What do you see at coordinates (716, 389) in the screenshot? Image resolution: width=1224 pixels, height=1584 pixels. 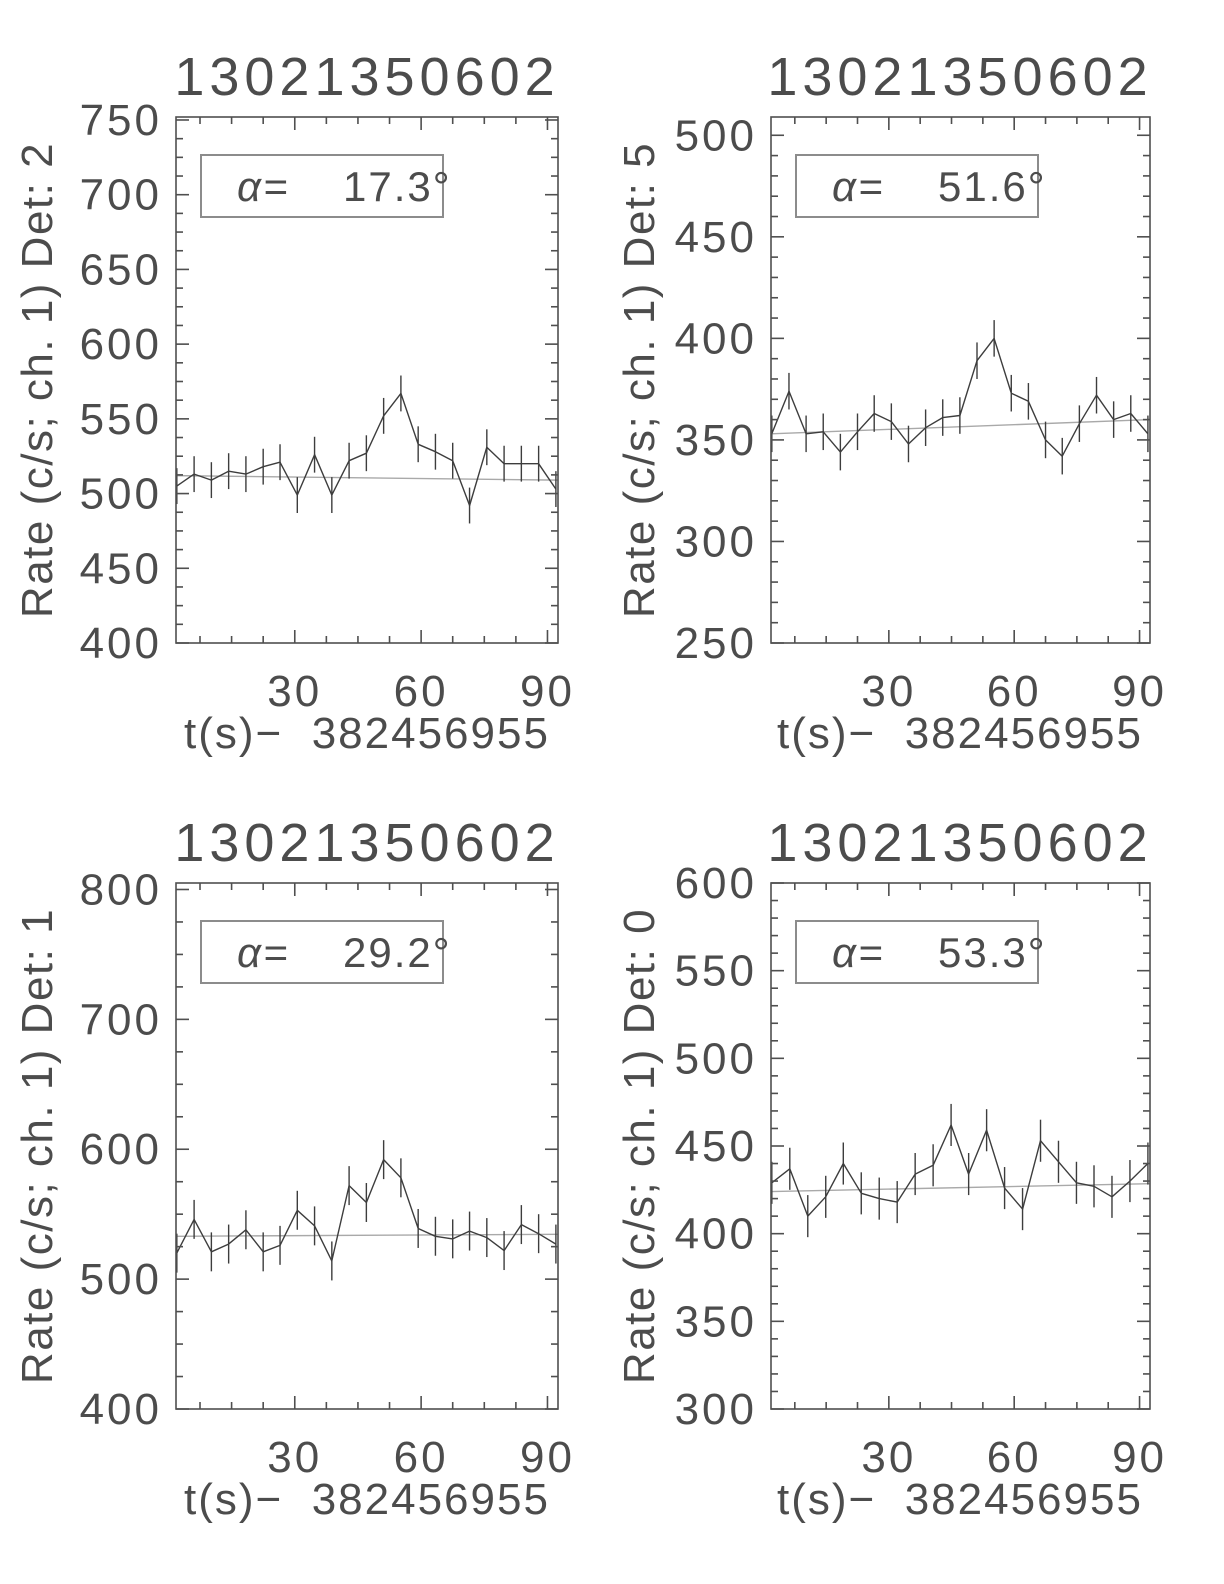 I see `y-tick-labels: 250 300 350 400 450 500` at bounding box center [716, 389].